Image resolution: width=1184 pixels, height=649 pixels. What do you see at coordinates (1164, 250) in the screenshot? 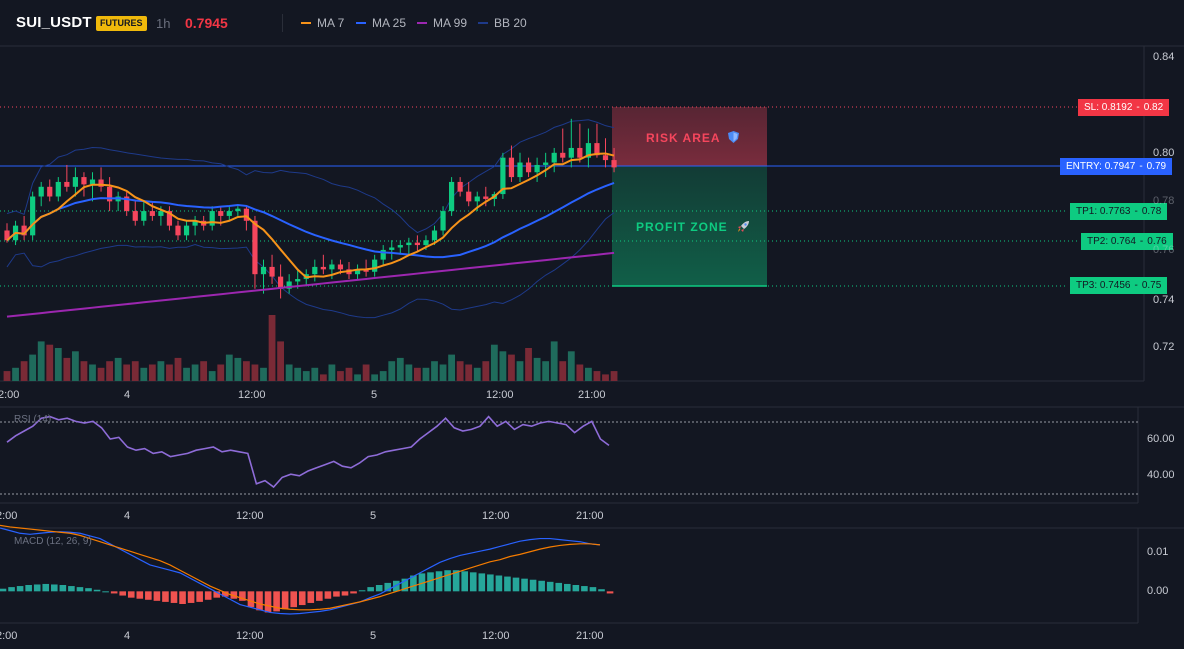
I see `price-tick: 0.76` at bounding box center [1164, 250].